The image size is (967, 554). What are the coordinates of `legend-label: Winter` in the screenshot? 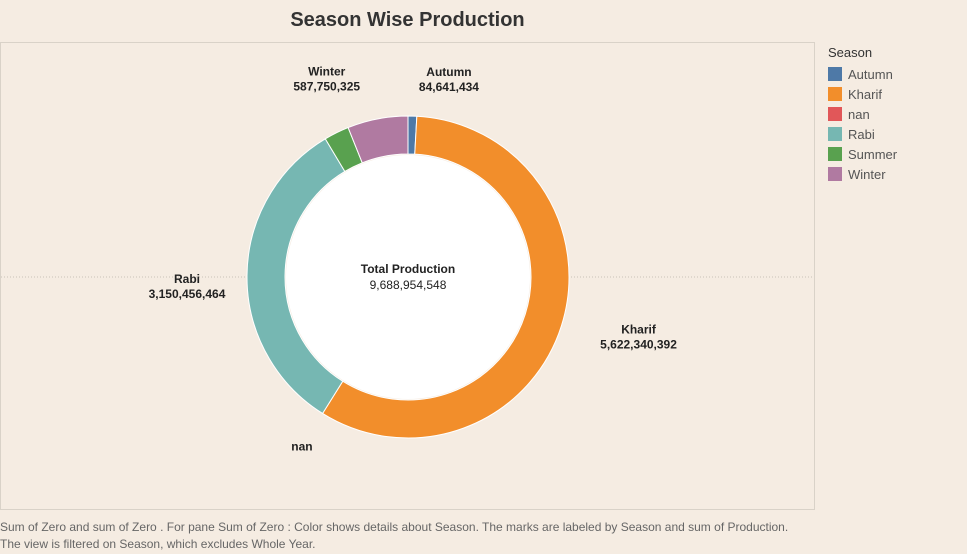 It's located at (867, 174).